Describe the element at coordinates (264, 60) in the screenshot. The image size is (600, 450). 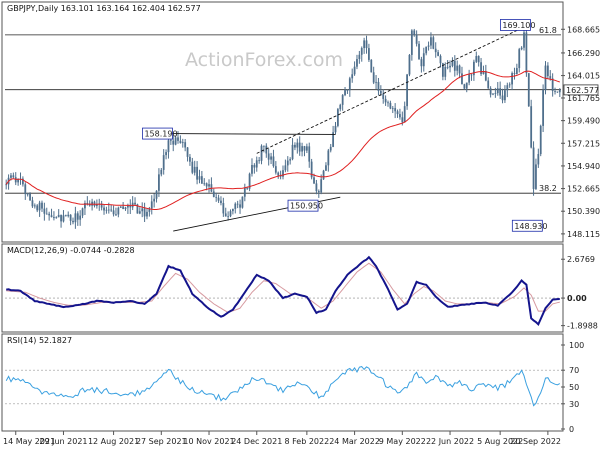
I see `watermark: ActionForex.com` at that location.